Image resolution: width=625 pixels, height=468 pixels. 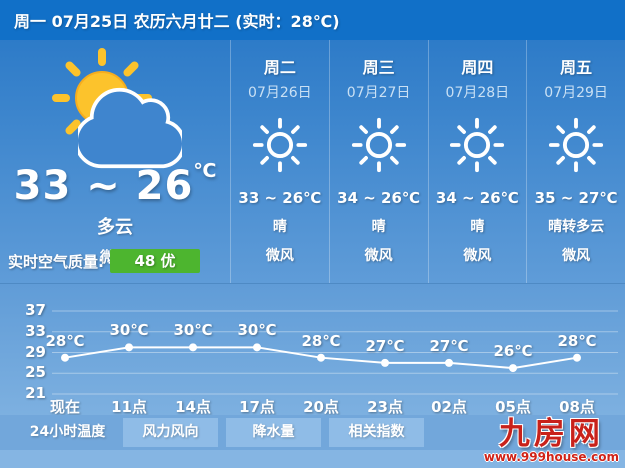 What do you see at coordinates (312, 459) in the screenshot?
I see `bottom-strip` at bounding box center [312, 459].